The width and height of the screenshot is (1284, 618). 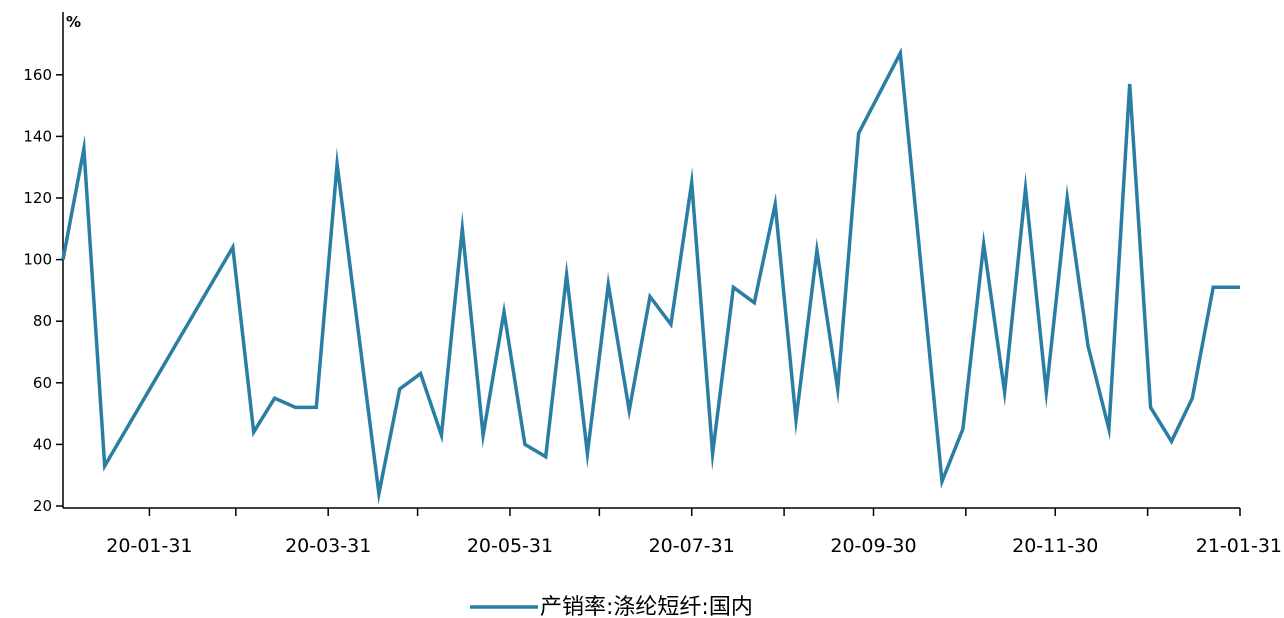 What do you see at coordinates (42, 383) in the screenshot?
I see `y-tick-label: 60` at bounding box center [42, 383].